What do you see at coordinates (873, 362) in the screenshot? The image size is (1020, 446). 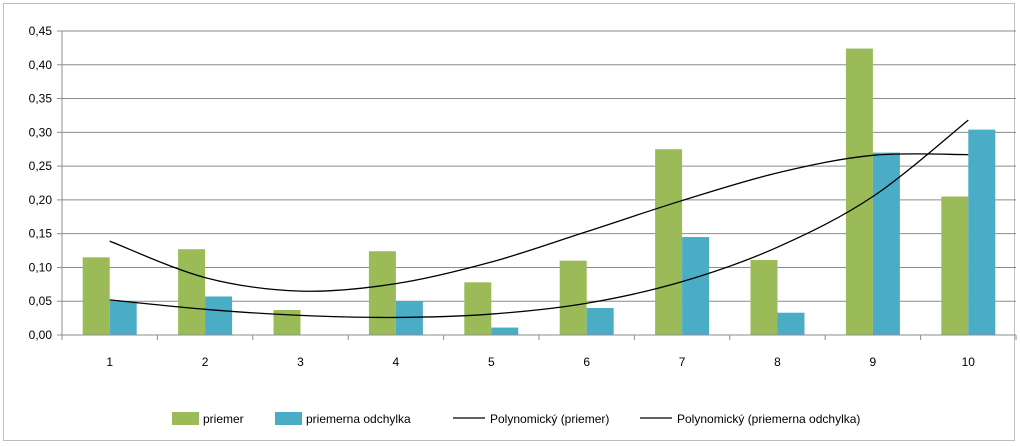 I see `x-tick-label: 9` at bounding box center [873, 362].